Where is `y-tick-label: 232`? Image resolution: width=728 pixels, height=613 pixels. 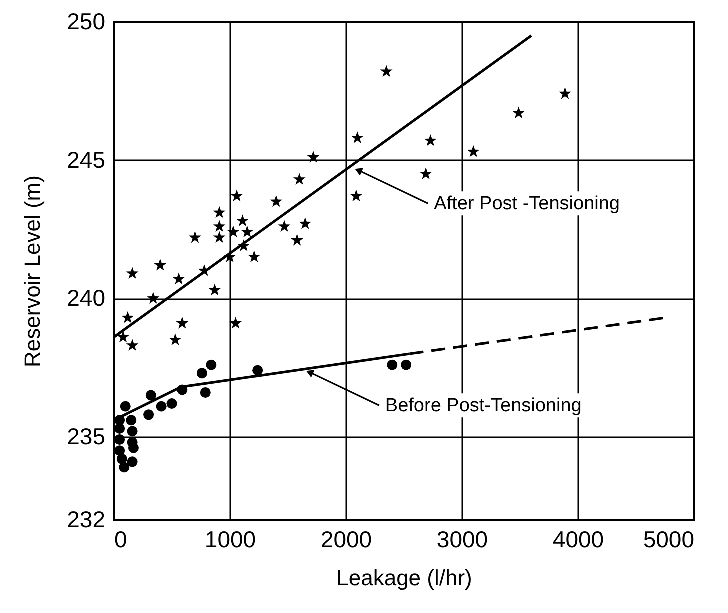
y-tick-label: 232 is located at coordinates (86, 519).